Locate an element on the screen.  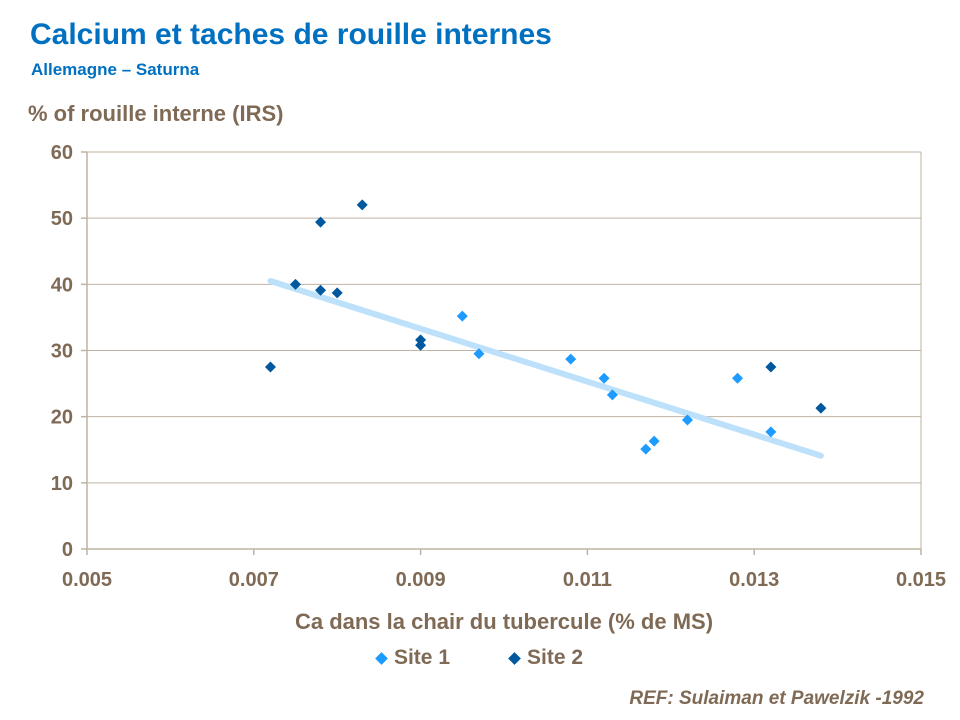
x-tick-label: 0.009 is located at coordinates (421, 580).